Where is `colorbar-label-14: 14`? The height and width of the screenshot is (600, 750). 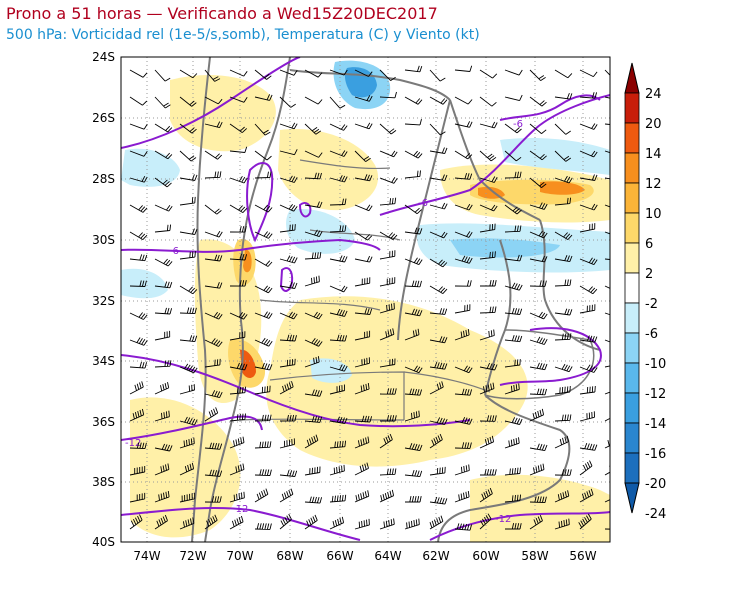
colorbar-label-14: 14 is located at coordinates (653, 154).